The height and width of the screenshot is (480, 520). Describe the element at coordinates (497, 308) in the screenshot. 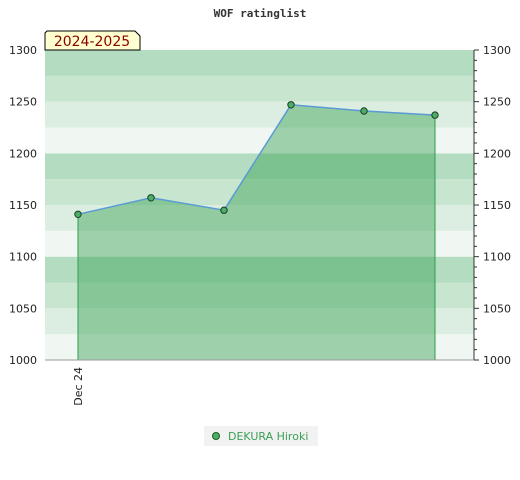

I see `y-tick-label-right: 1050` at that location.